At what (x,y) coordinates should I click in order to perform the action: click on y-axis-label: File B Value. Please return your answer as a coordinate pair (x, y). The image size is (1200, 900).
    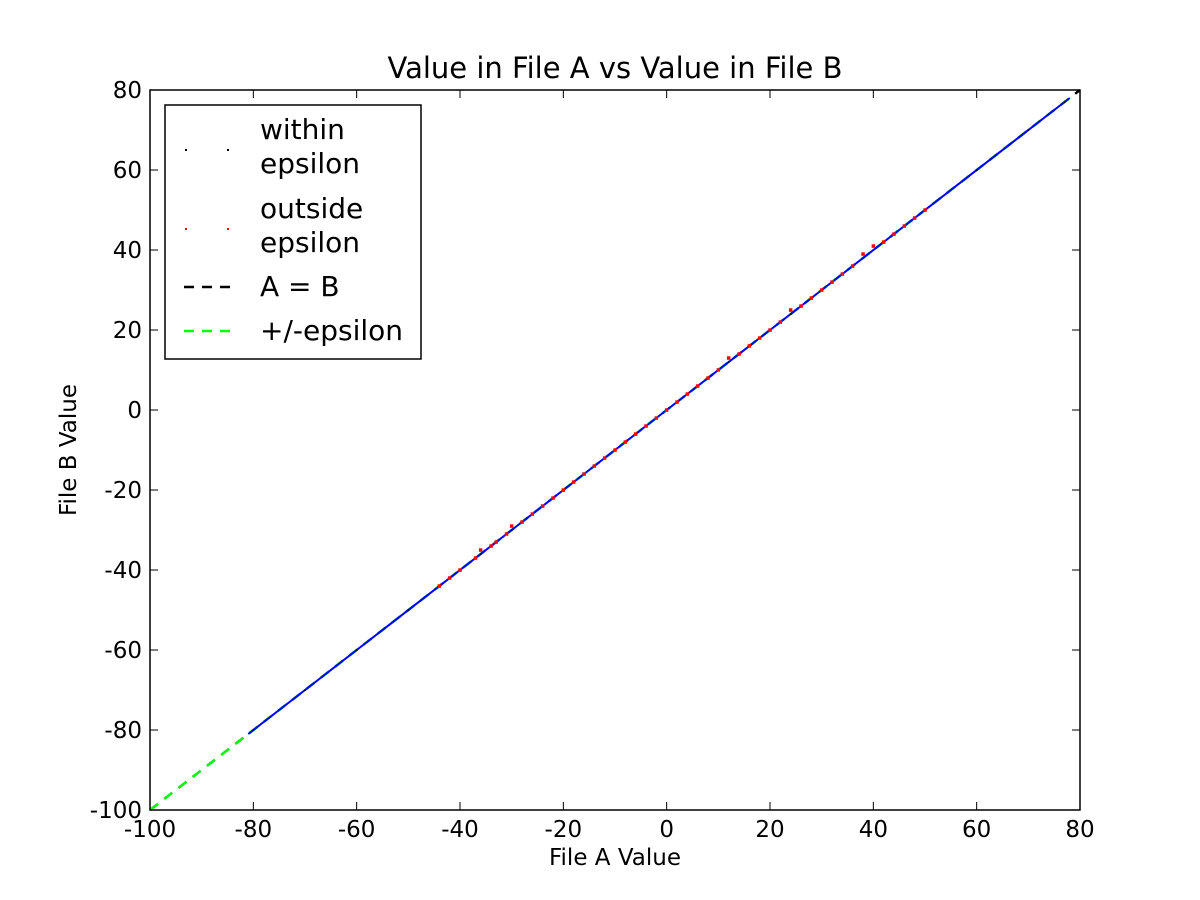
    Looking at the image, I should click on (69, 450).